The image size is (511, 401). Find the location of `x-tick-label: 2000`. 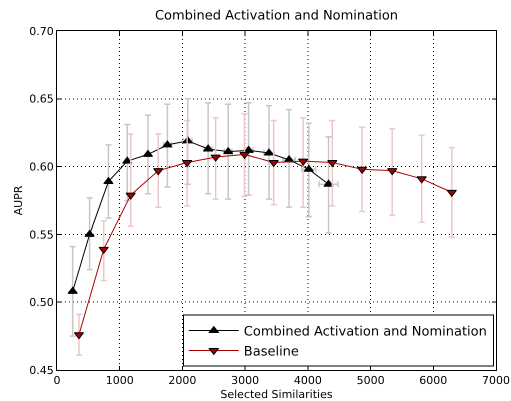

x-tick-label: 2000 is located at coordinates (182, 381).